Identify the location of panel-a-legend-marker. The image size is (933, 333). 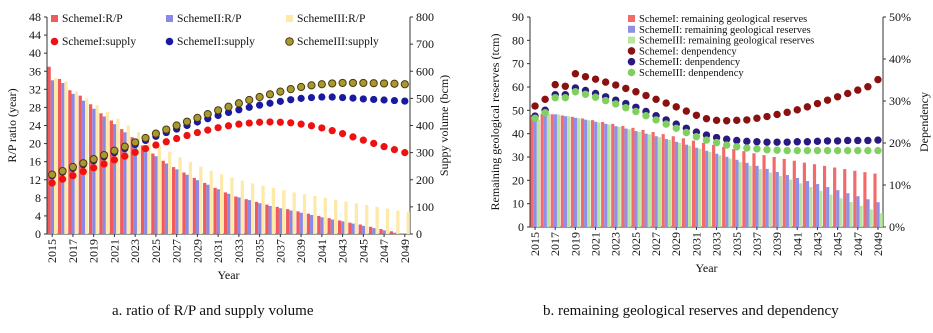
(289, 41).